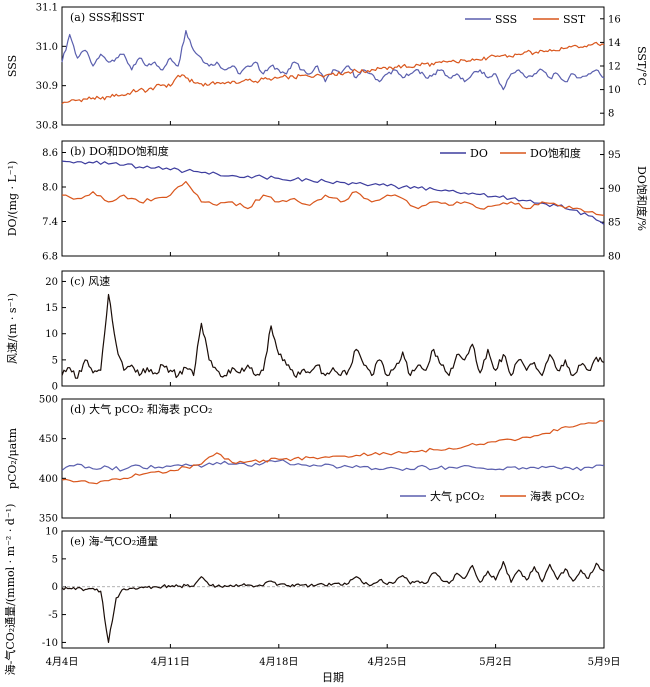 The image size is (650, 687). I want to click on series-line-DO饱和度, so click(333, 198).